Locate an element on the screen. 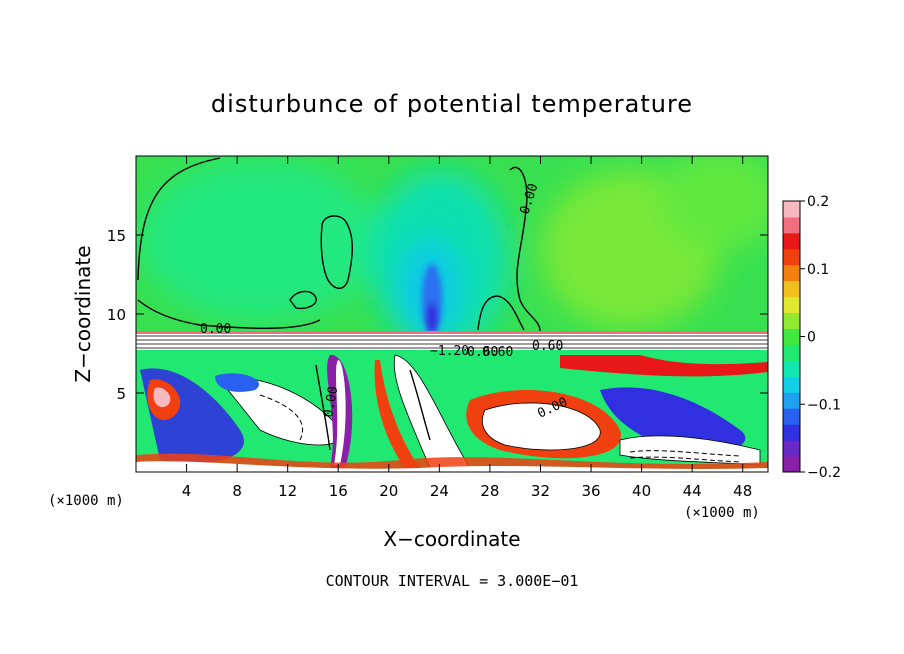  x-tick-label: 20 is located at coordinates (388, 491).